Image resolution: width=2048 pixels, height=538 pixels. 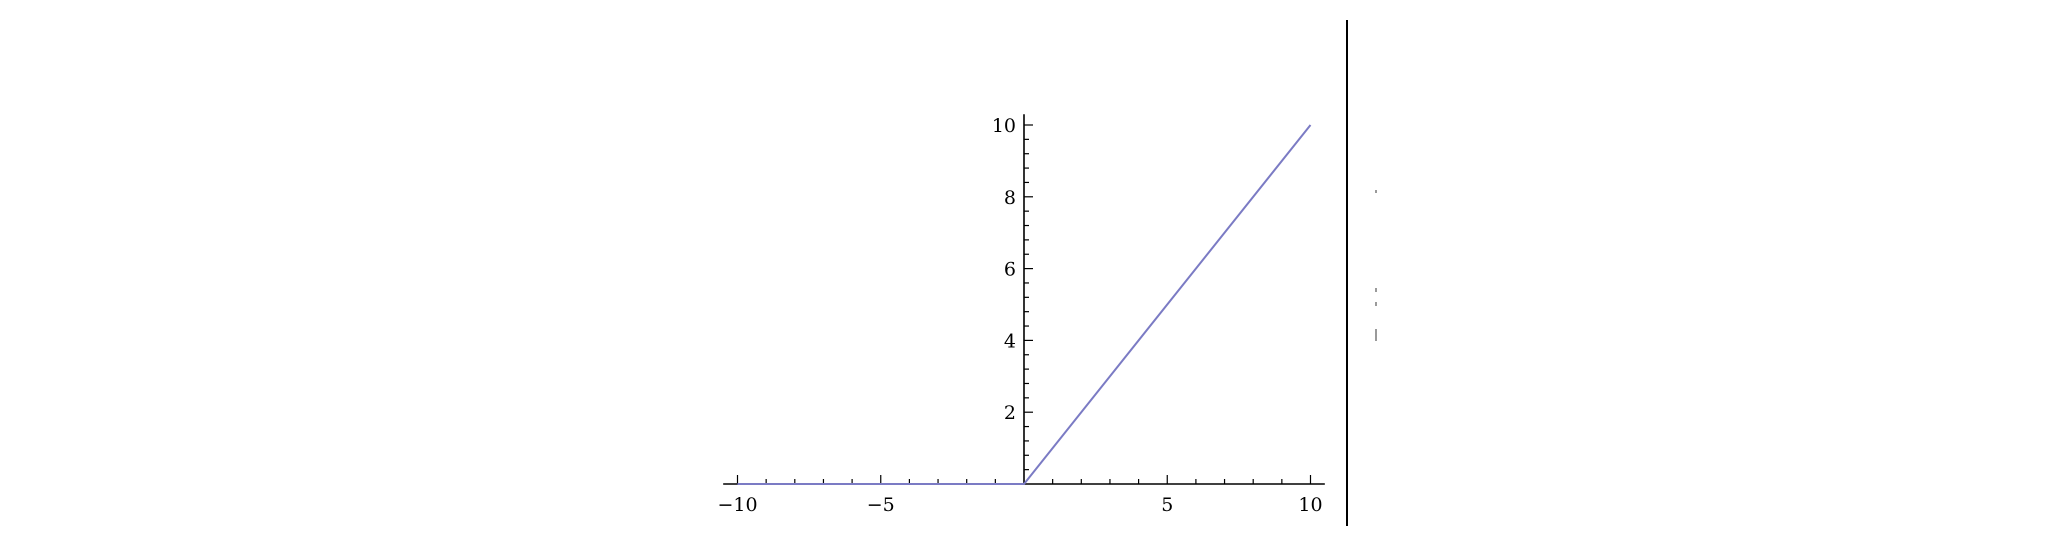 What do you see at coordinates (1010, 413) in the screenshot?
I see `y-tick-label: 2` at bounding box center [1010, 413].